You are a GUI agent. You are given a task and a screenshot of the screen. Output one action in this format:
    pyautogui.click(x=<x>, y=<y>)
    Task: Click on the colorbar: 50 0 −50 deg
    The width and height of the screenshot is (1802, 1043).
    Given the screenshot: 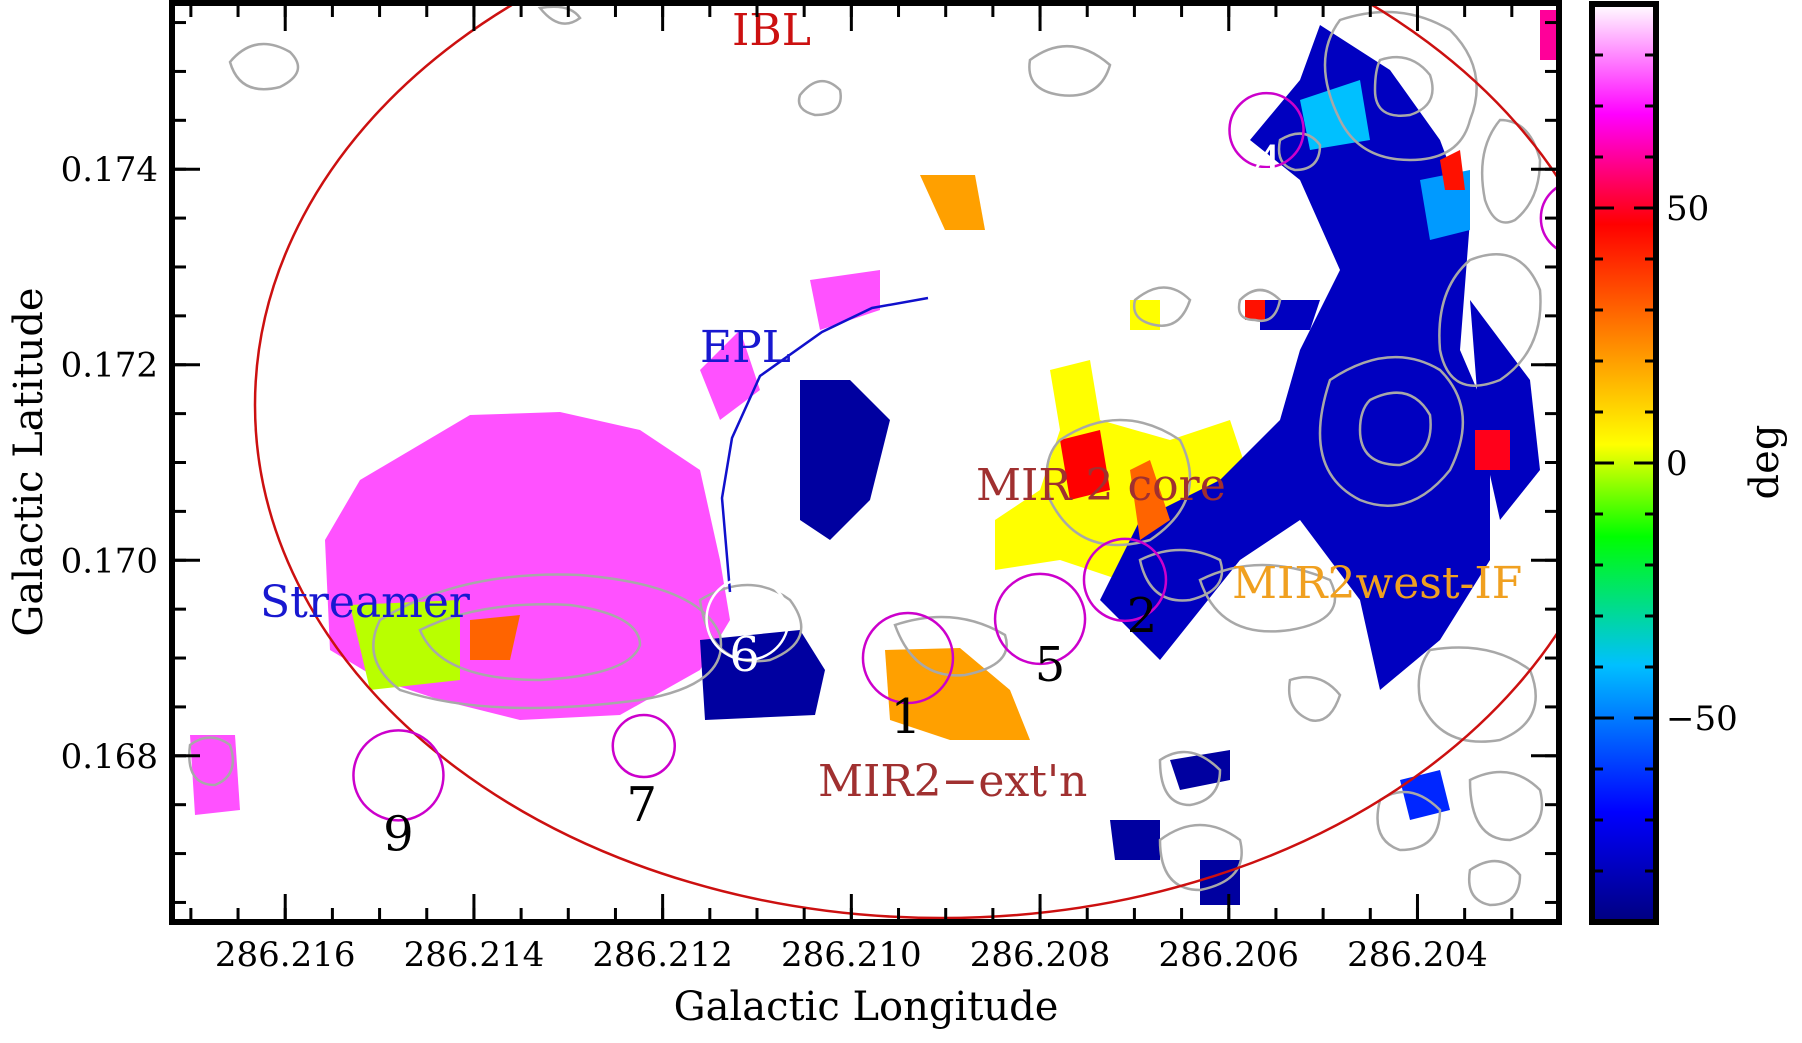 What is the action you would take?
    pyautogui.click(x=1688, y=463)
    